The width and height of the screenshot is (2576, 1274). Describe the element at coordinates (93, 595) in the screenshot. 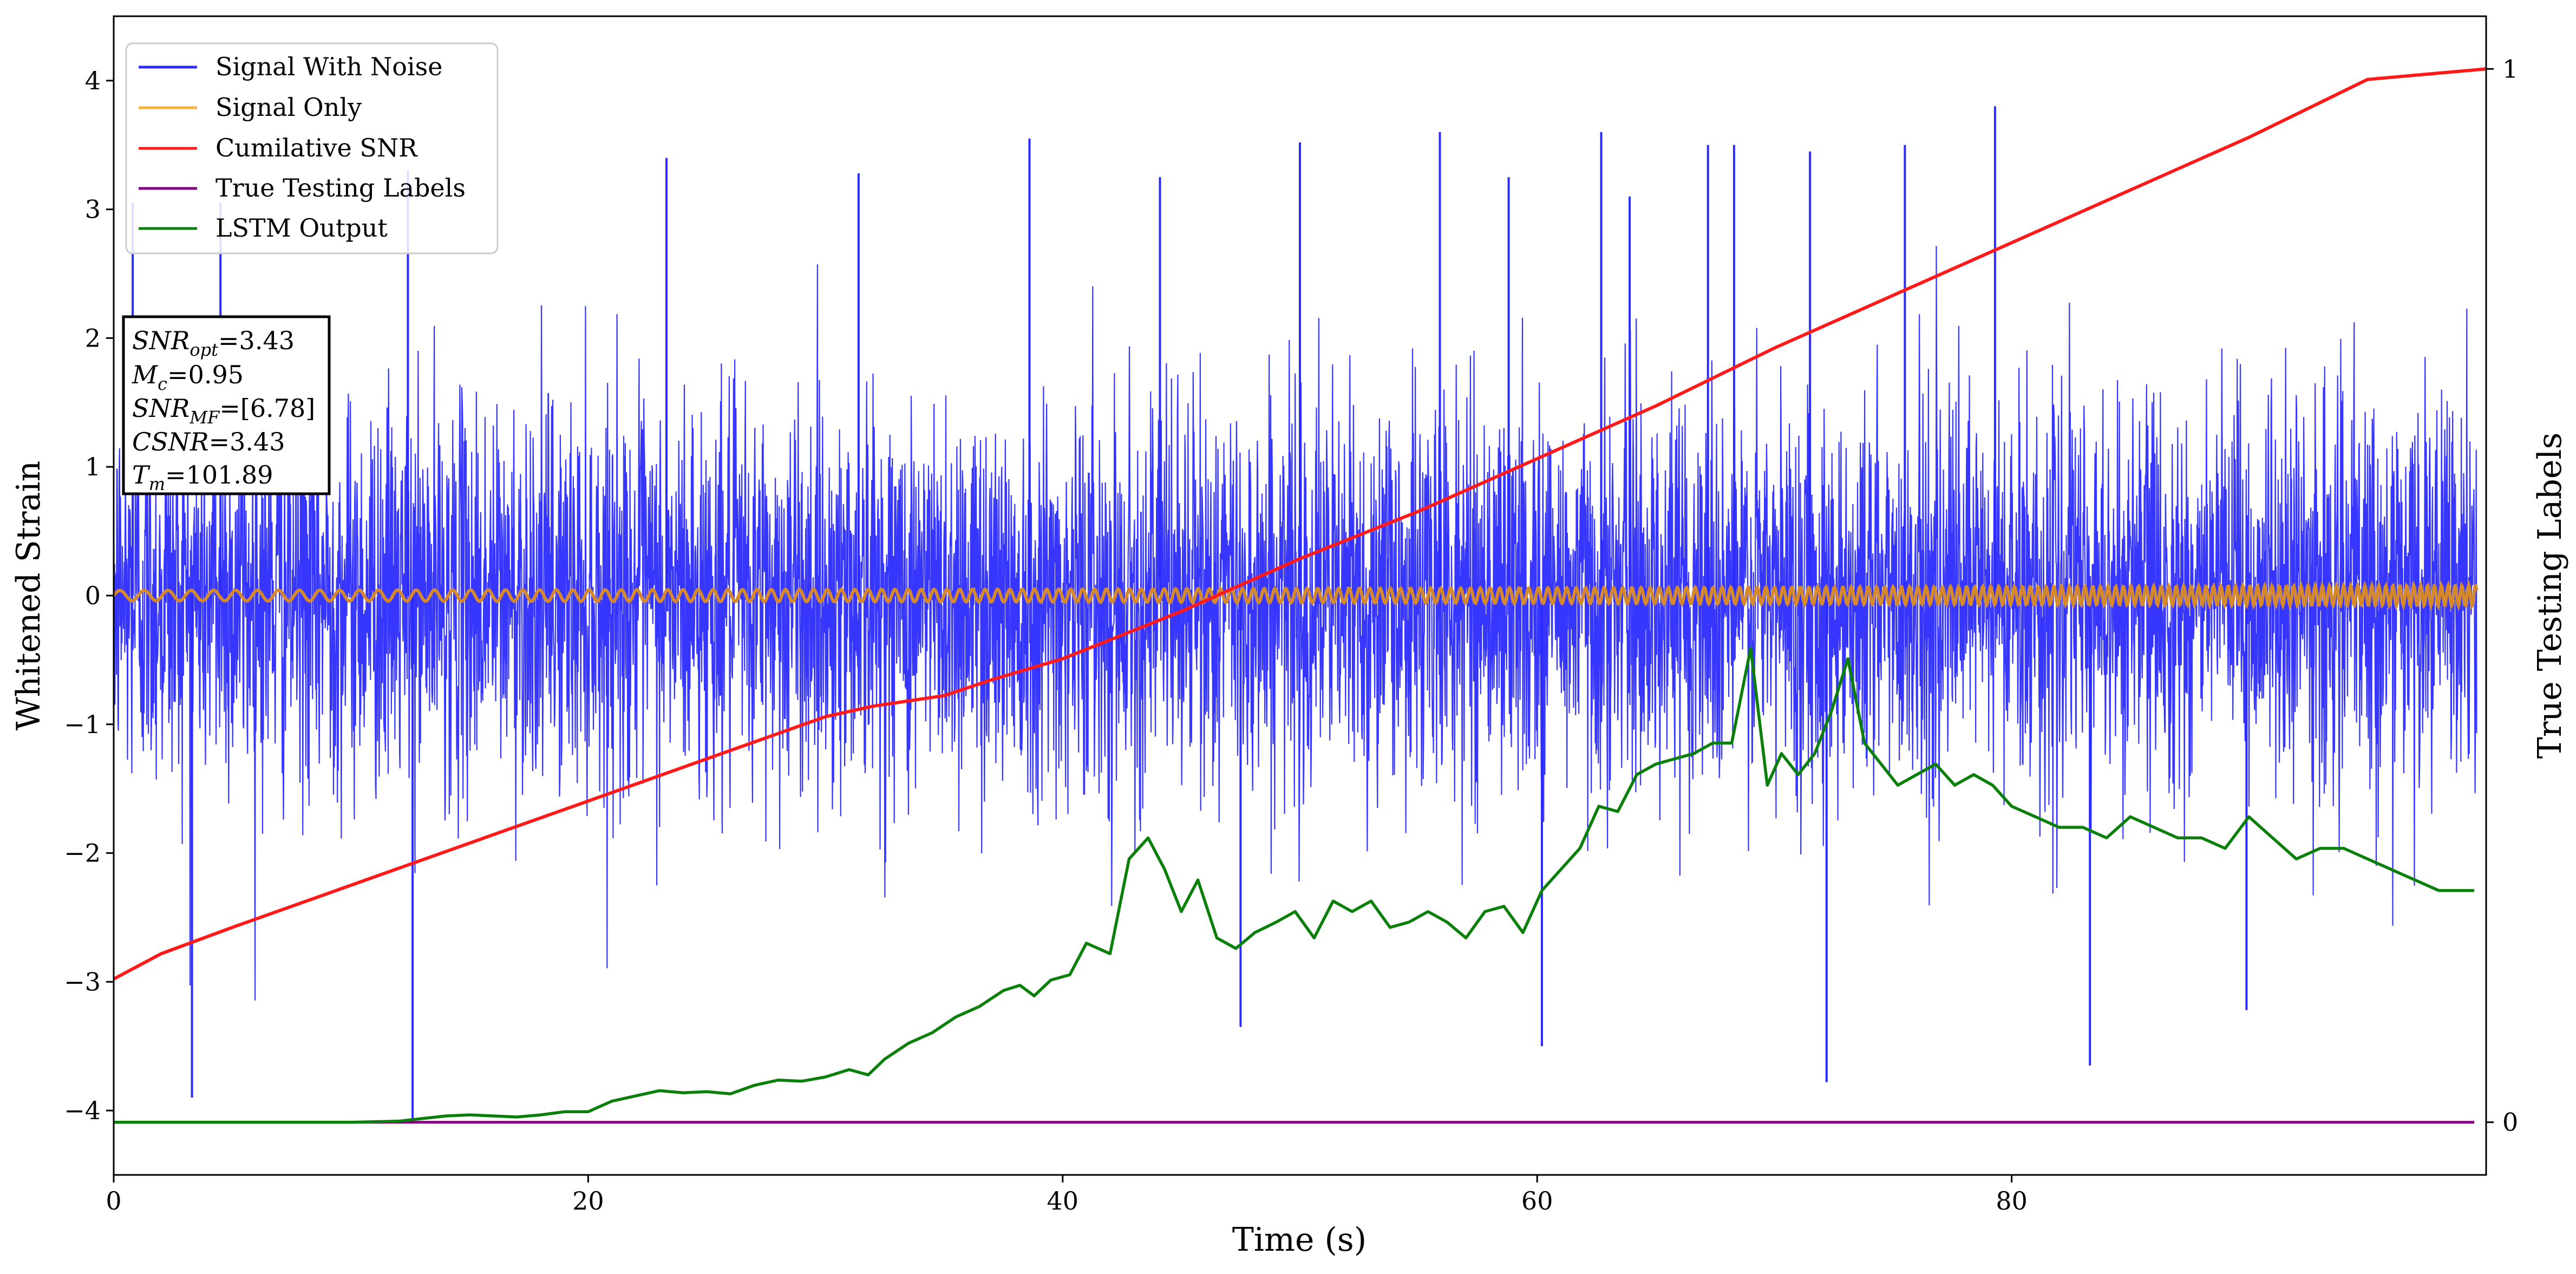

I see `y-tick-label: 0` at that location.